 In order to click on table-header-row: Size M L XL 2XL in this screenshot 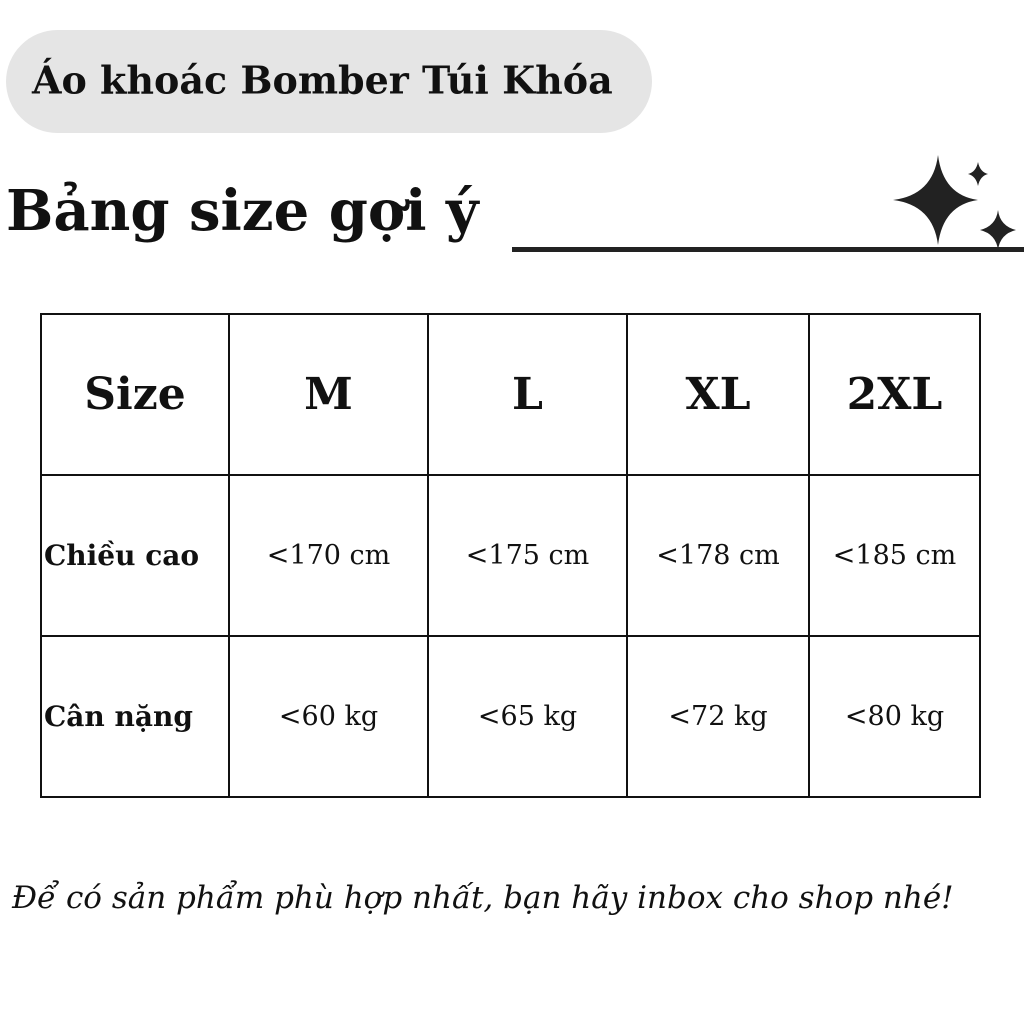, I will do `click(510, 394)`.